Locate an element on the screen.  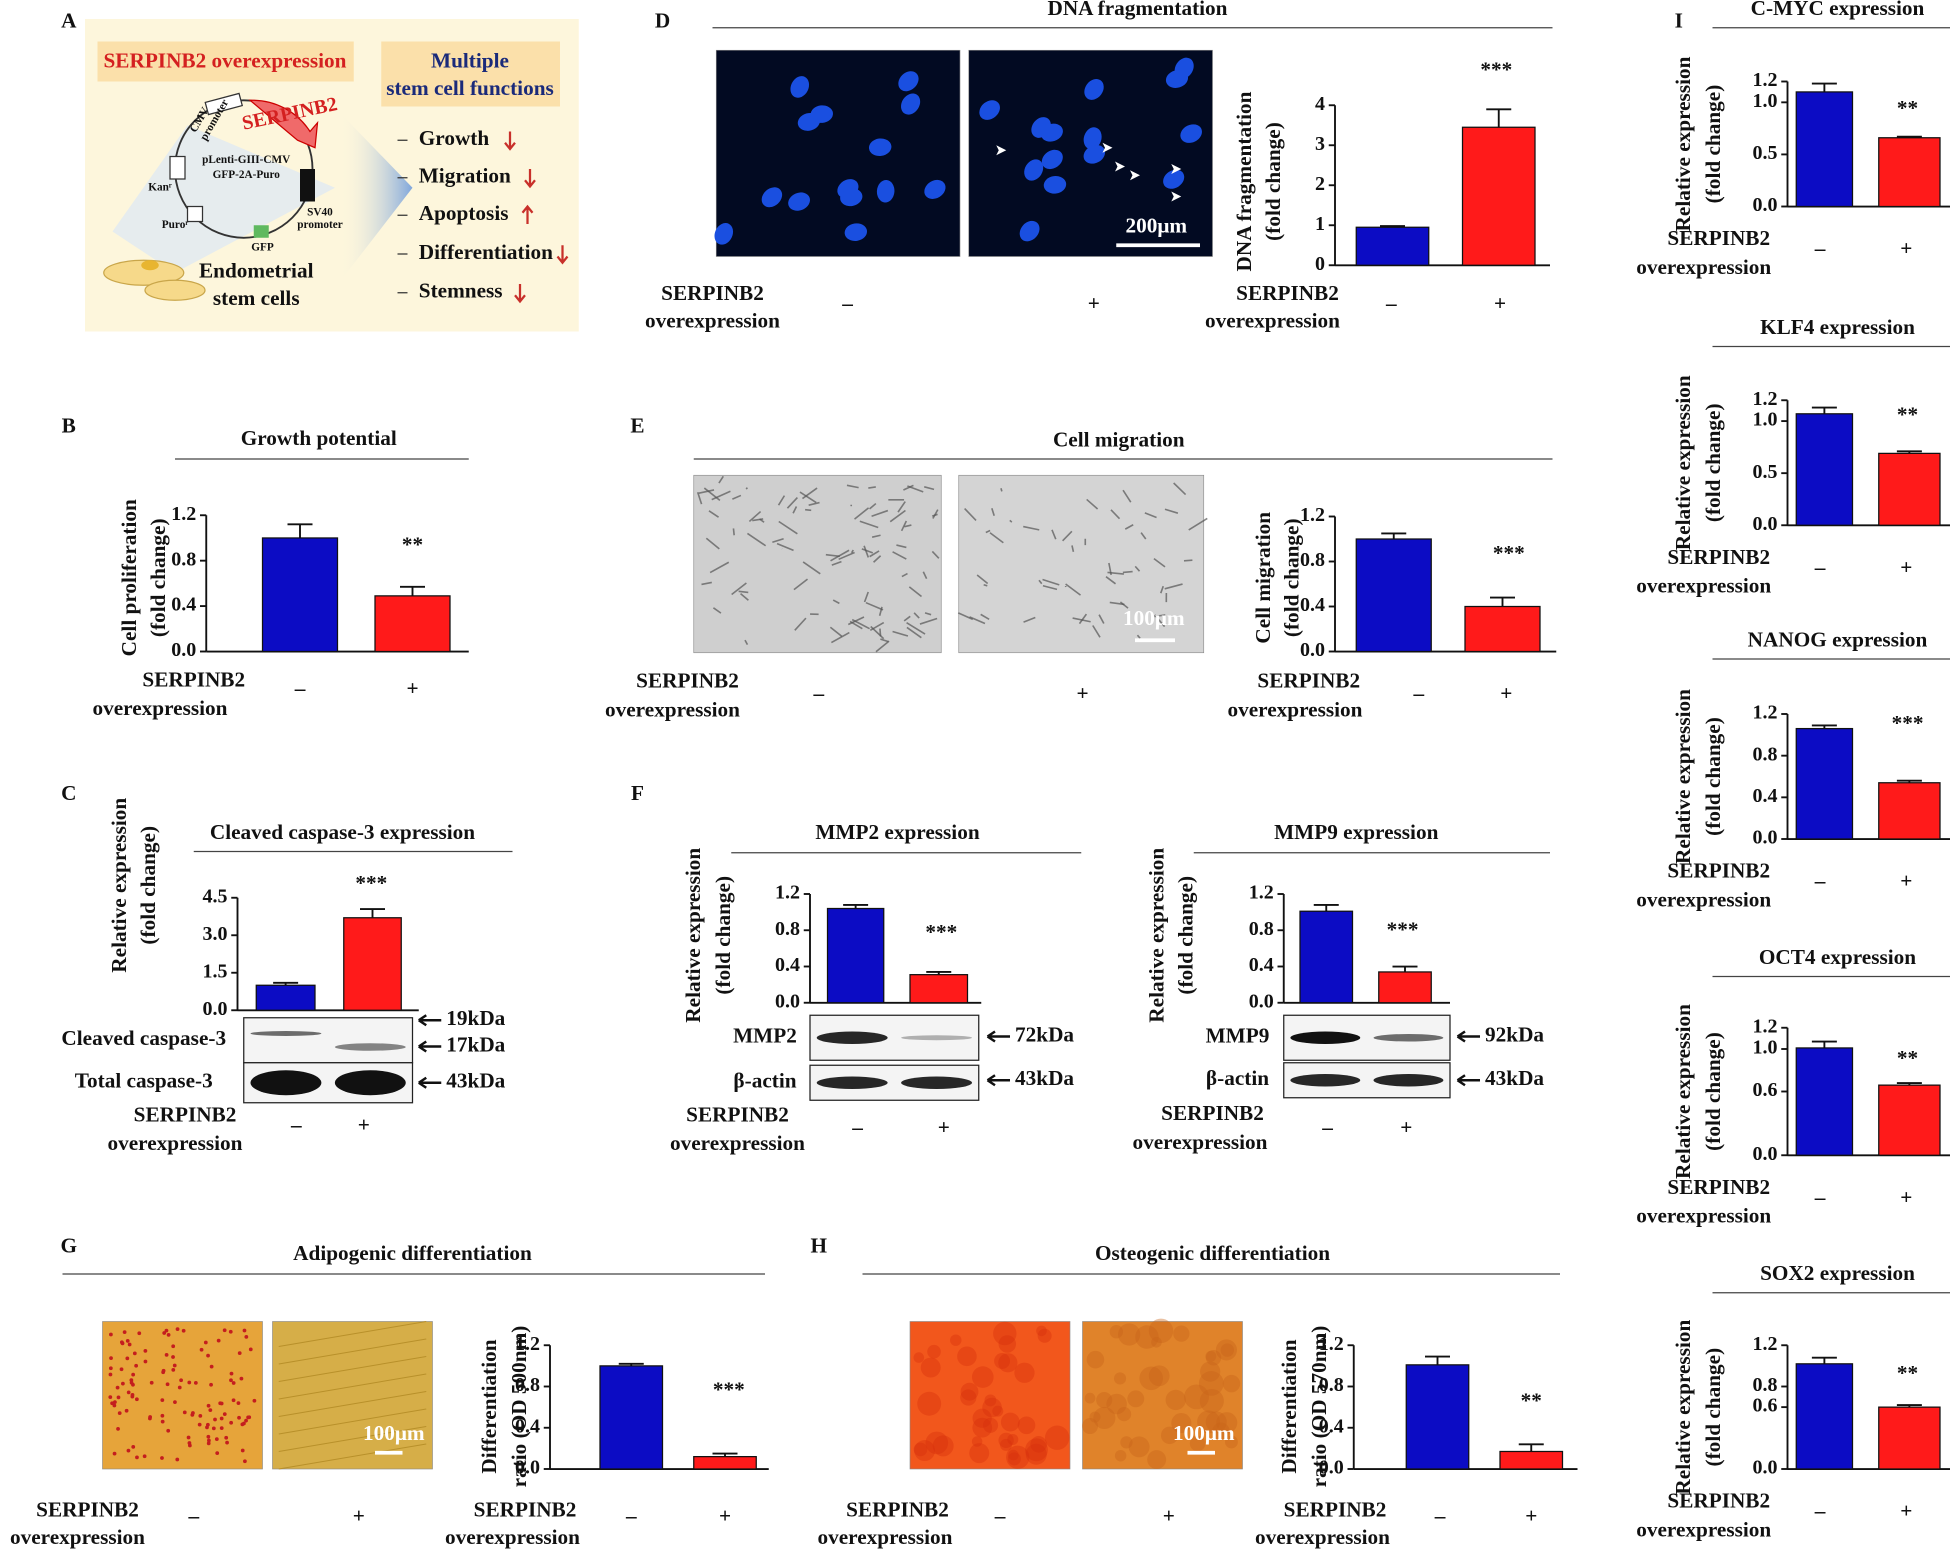
x-axis-label: SERPINB2 is located at coordinates (193, 679).